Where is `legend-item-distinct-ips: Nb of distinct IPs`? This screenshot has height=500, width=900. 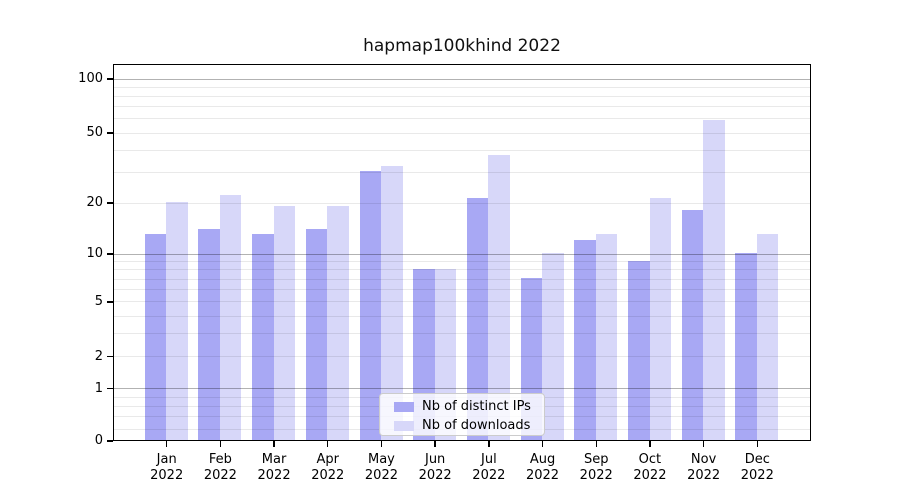 legend-item-distinct-ips: Nb of distinct IPs is located at coordinates (469, 406).